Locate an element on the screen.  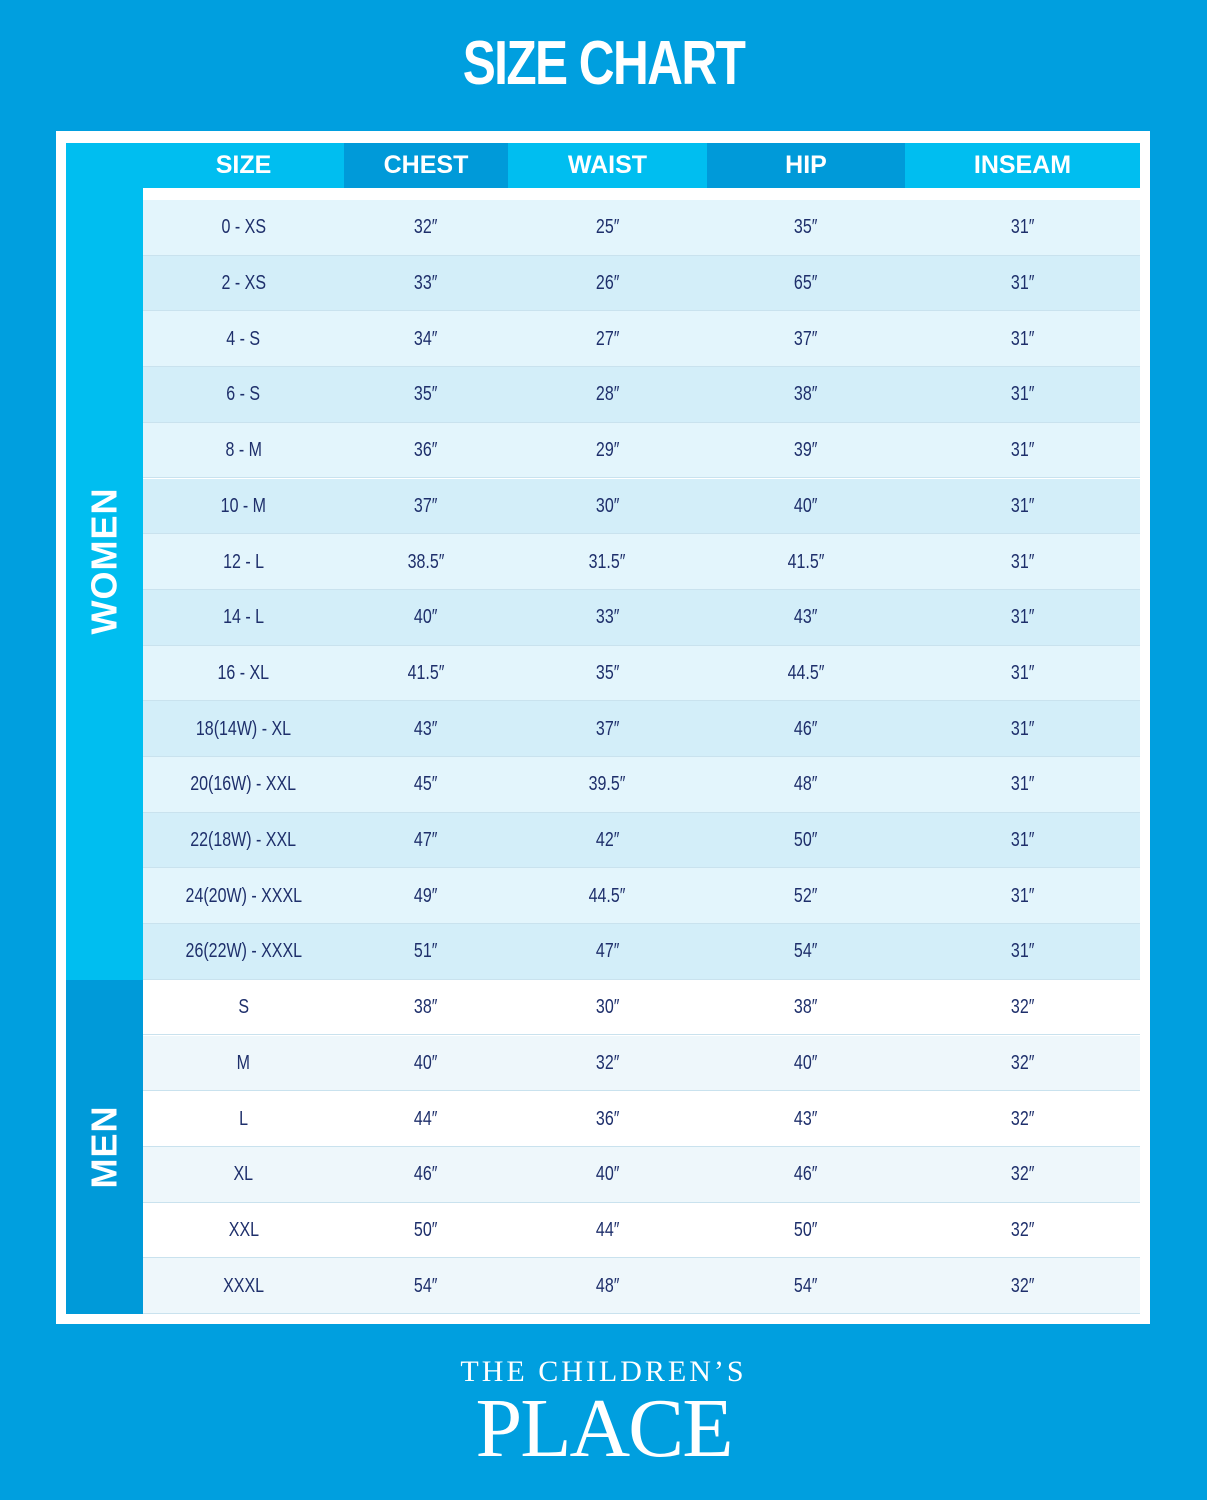
table-cell-text: 27″ is located at coordinates (607, 338).